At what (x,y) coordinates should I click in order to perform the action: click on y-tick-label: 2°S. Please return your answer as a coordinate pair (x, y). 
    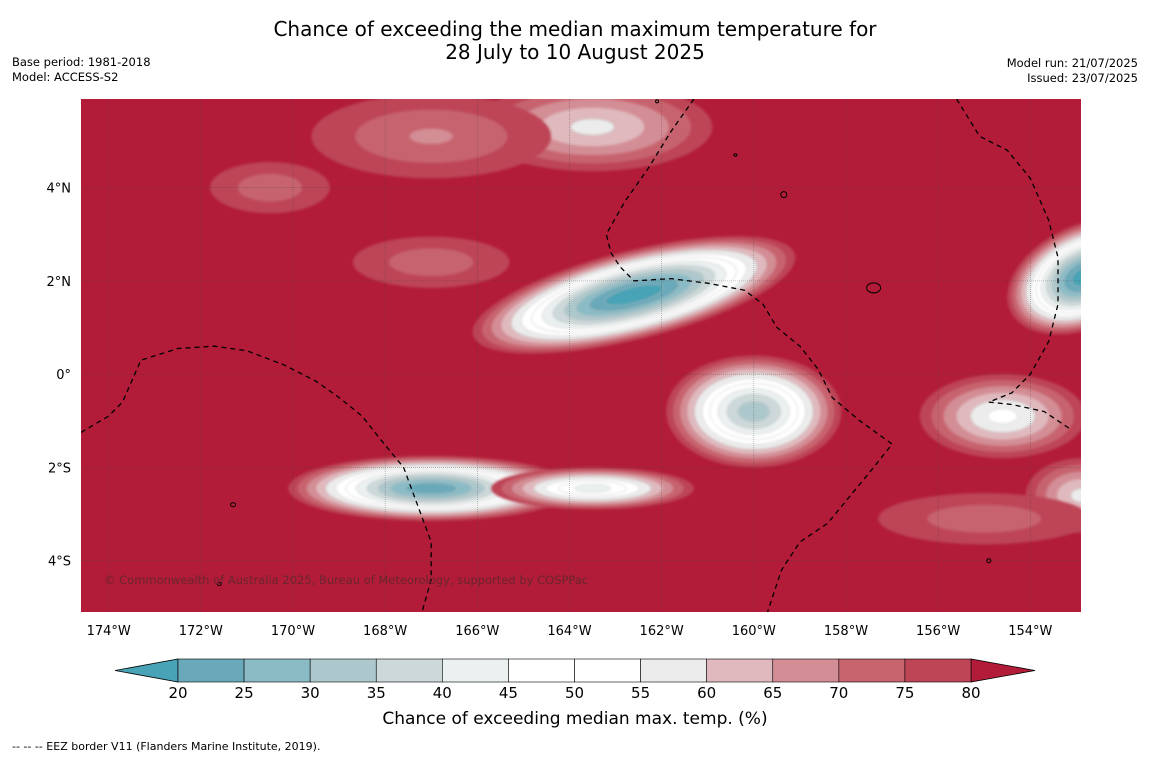
    Looking at the image, I should click on (59, 468).